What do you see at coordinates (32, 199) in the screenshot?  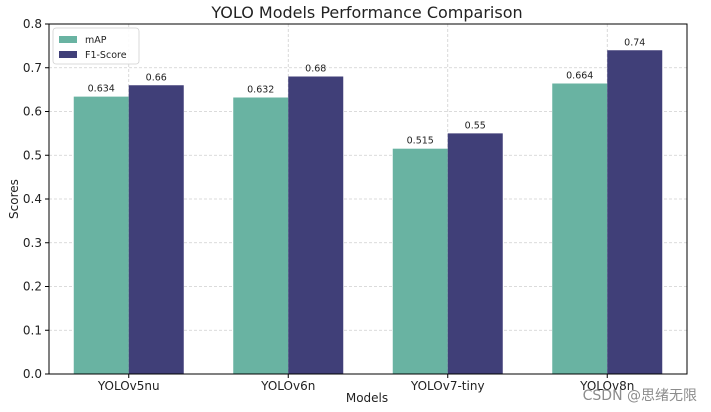 I see `y-tick-label: 0.4` at bounding box center [32, 199].